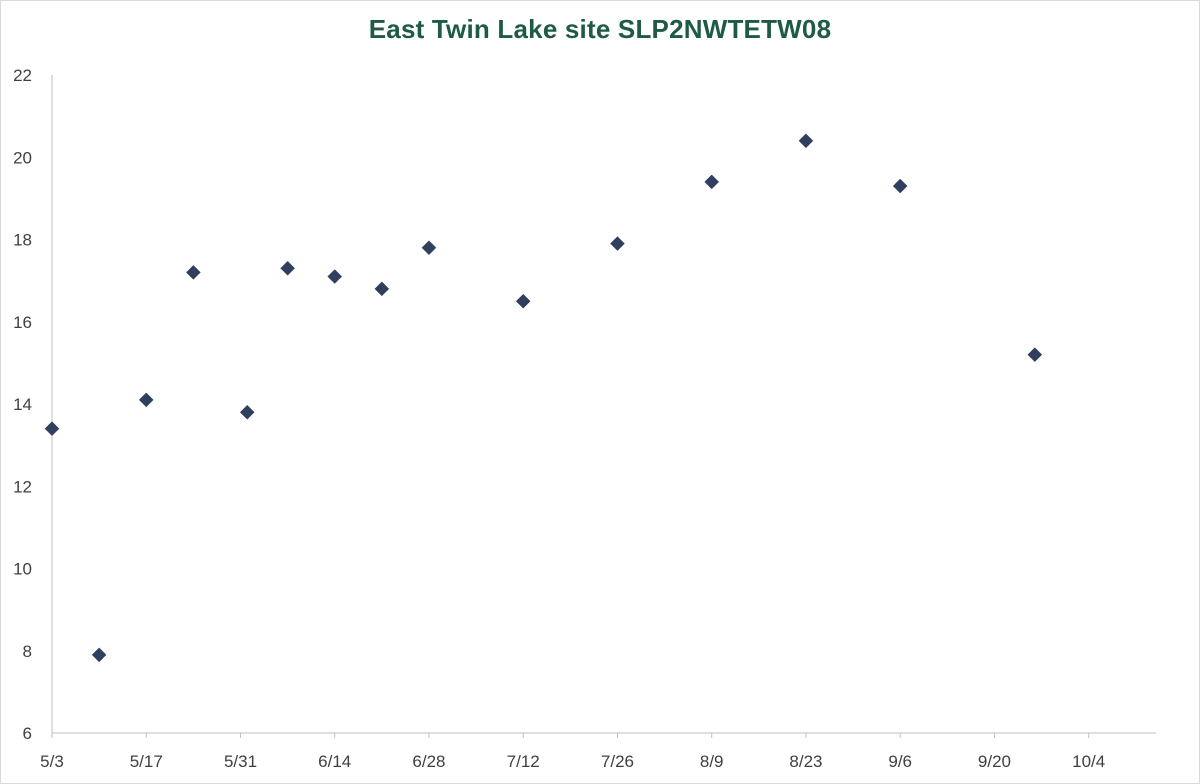  What do you see at coordinates (805, 761) in the screenshot?
I see `x-tick-label: 8/23` at bounding box center [805, 761].